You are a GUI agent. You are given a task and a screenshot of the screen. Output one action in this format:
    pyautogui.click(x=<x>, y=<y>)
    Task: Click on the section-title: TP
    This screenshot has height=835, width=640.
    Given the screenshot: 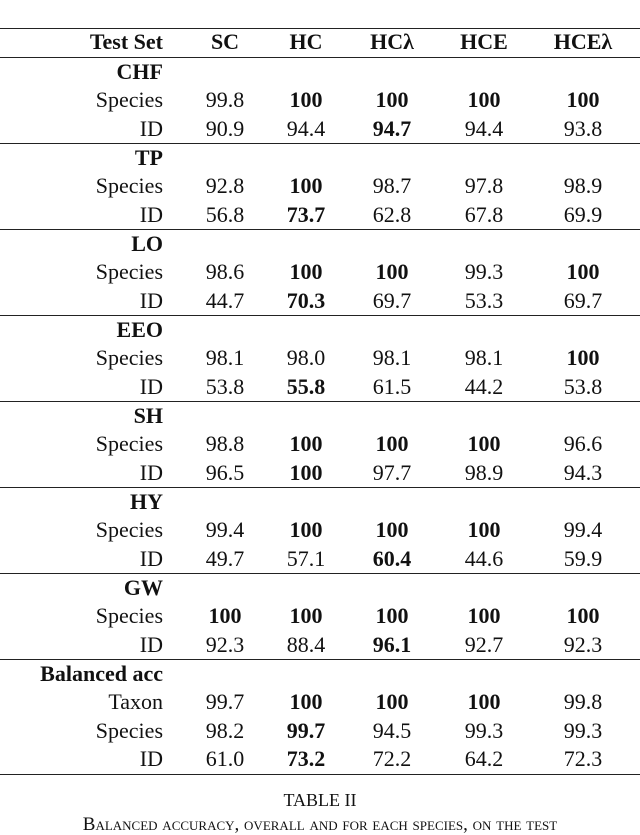 What is the action you would take?
    pyautogui.click(x=148, y=157)
    